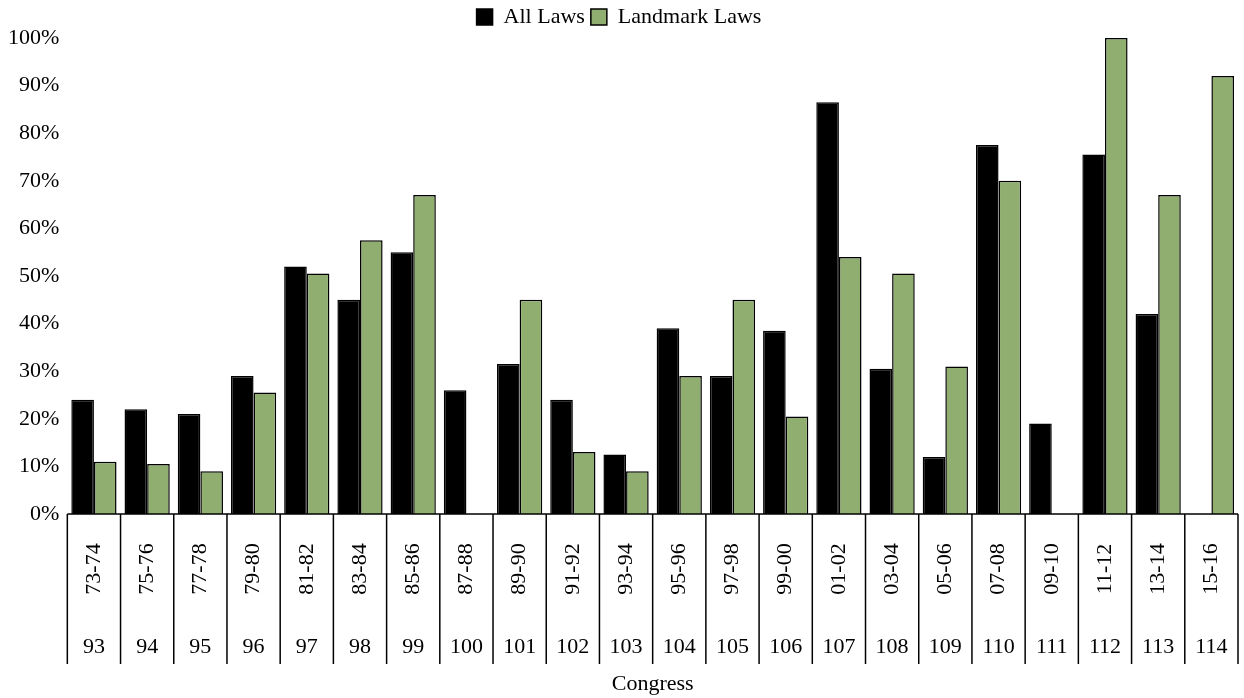 The height and width of the screenshot is (698, 1244). I want to click on category-label: 96, so click(253, 645).